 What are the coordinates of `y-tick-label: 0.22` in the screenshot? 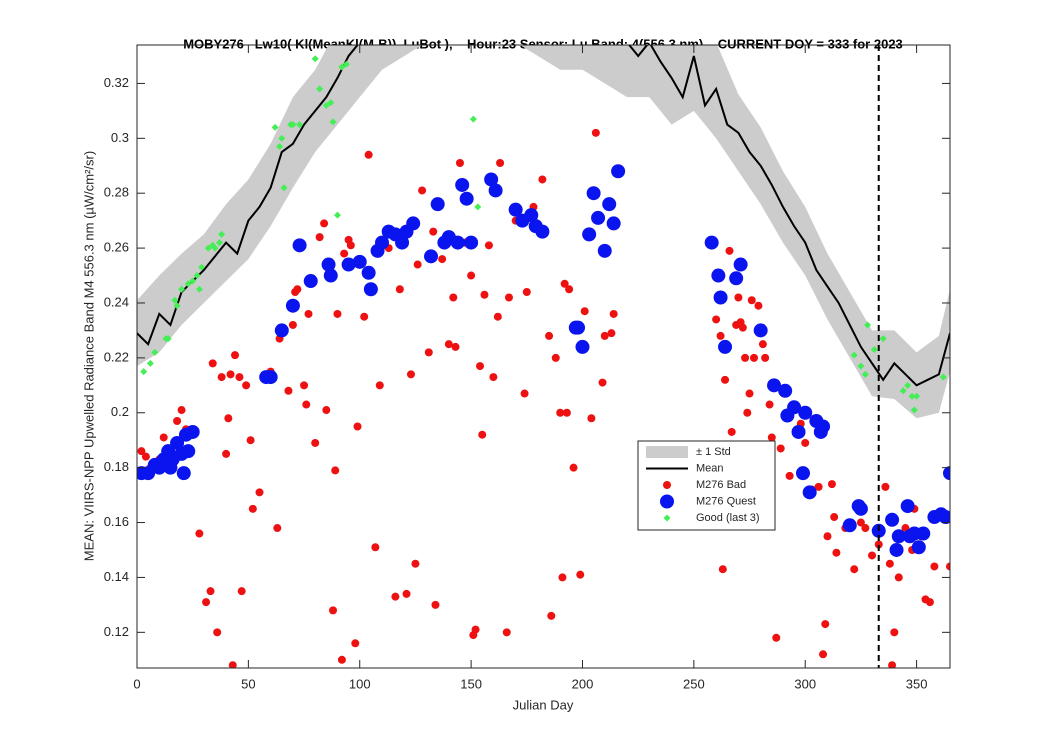 It's located at (116, 356).